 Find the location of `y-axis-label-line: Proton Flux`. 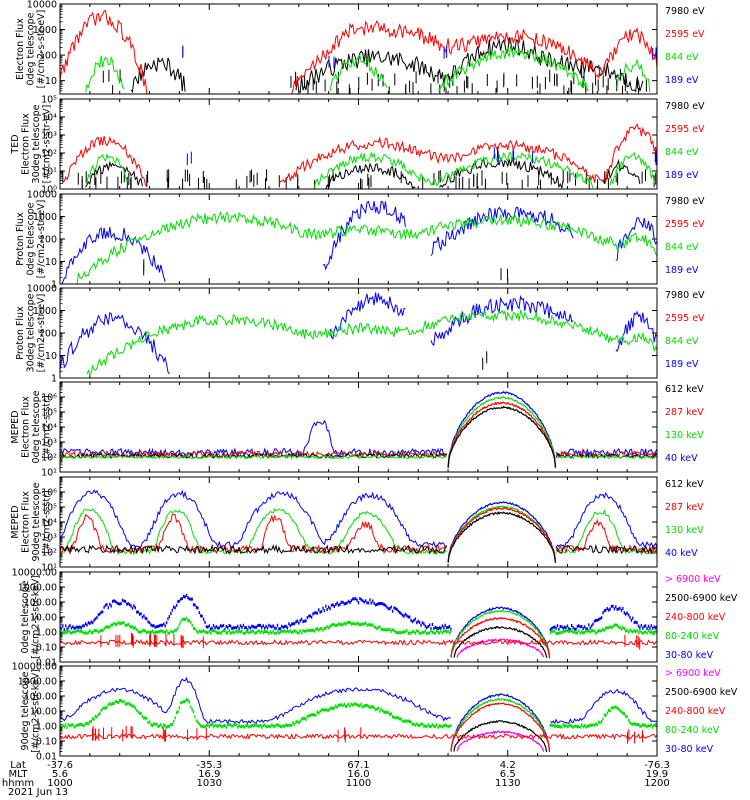

y-axis-label-line: Proton Flux is located at coordinates (20, 239).